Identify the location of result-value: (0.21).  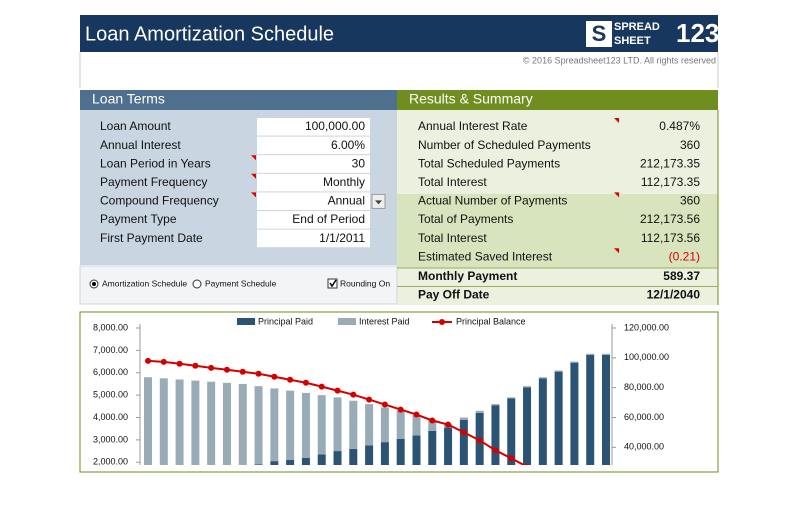
(684, 256).